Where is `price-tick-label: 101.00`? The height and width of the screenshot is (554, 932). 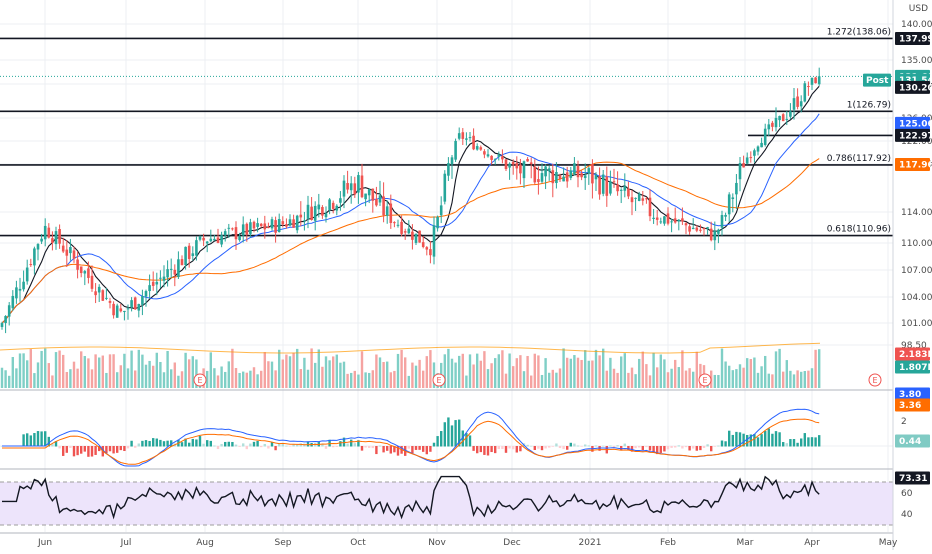
price-tick-label: 101.00 is located at coordinates (916, 324).